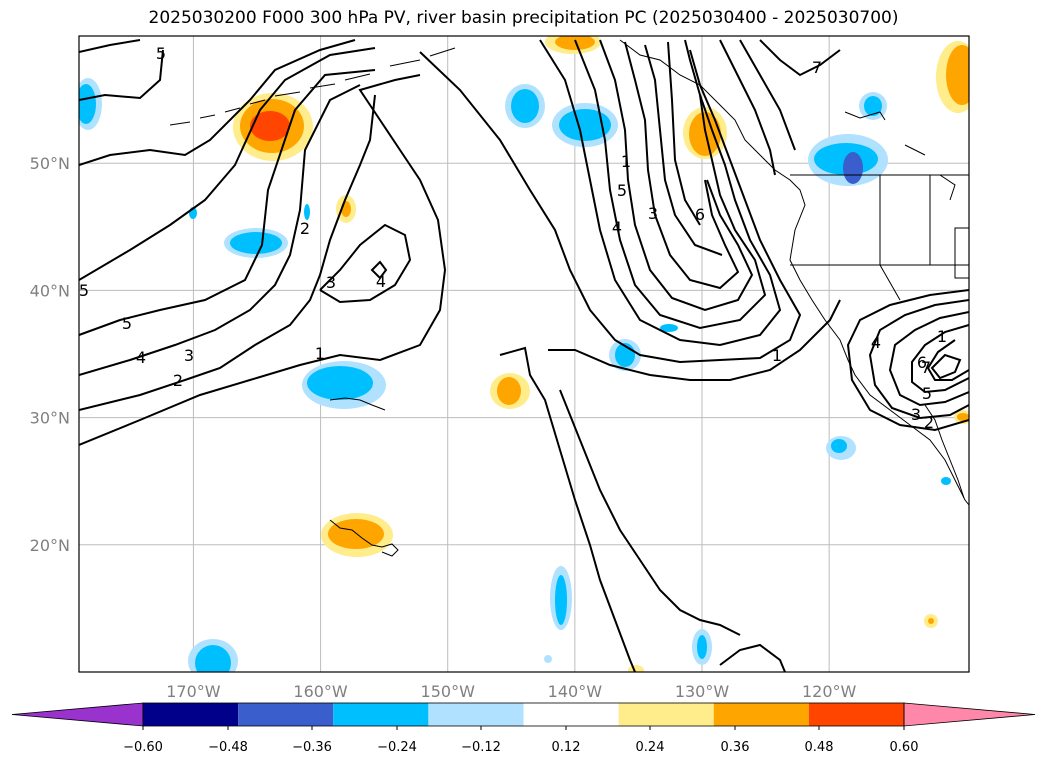 The width and height of the screenshot is (1047, 765). What do you see at coordinates (161, 53) in the screenshot?
I see `contour-label-0: 5` at bounding box center [161, 53].